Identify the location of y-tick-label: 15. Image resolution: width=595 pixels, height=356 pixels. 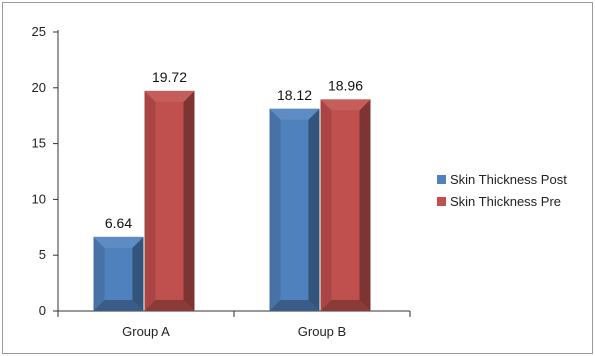
(39, 143).